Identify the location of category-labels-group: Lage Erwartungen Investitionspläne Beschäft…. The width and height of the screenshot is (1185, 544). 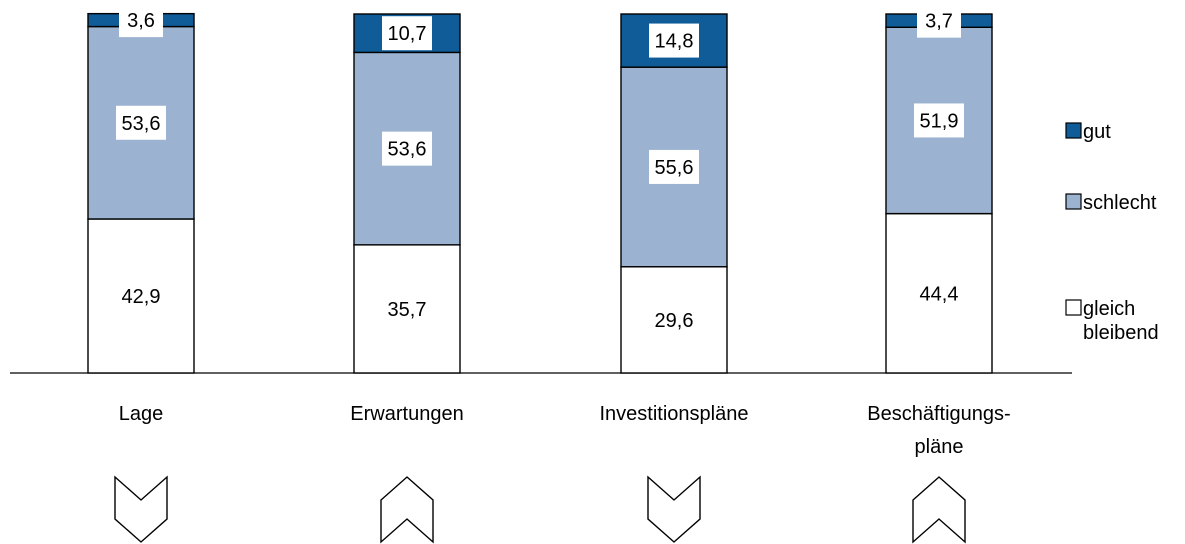
(565, 430).